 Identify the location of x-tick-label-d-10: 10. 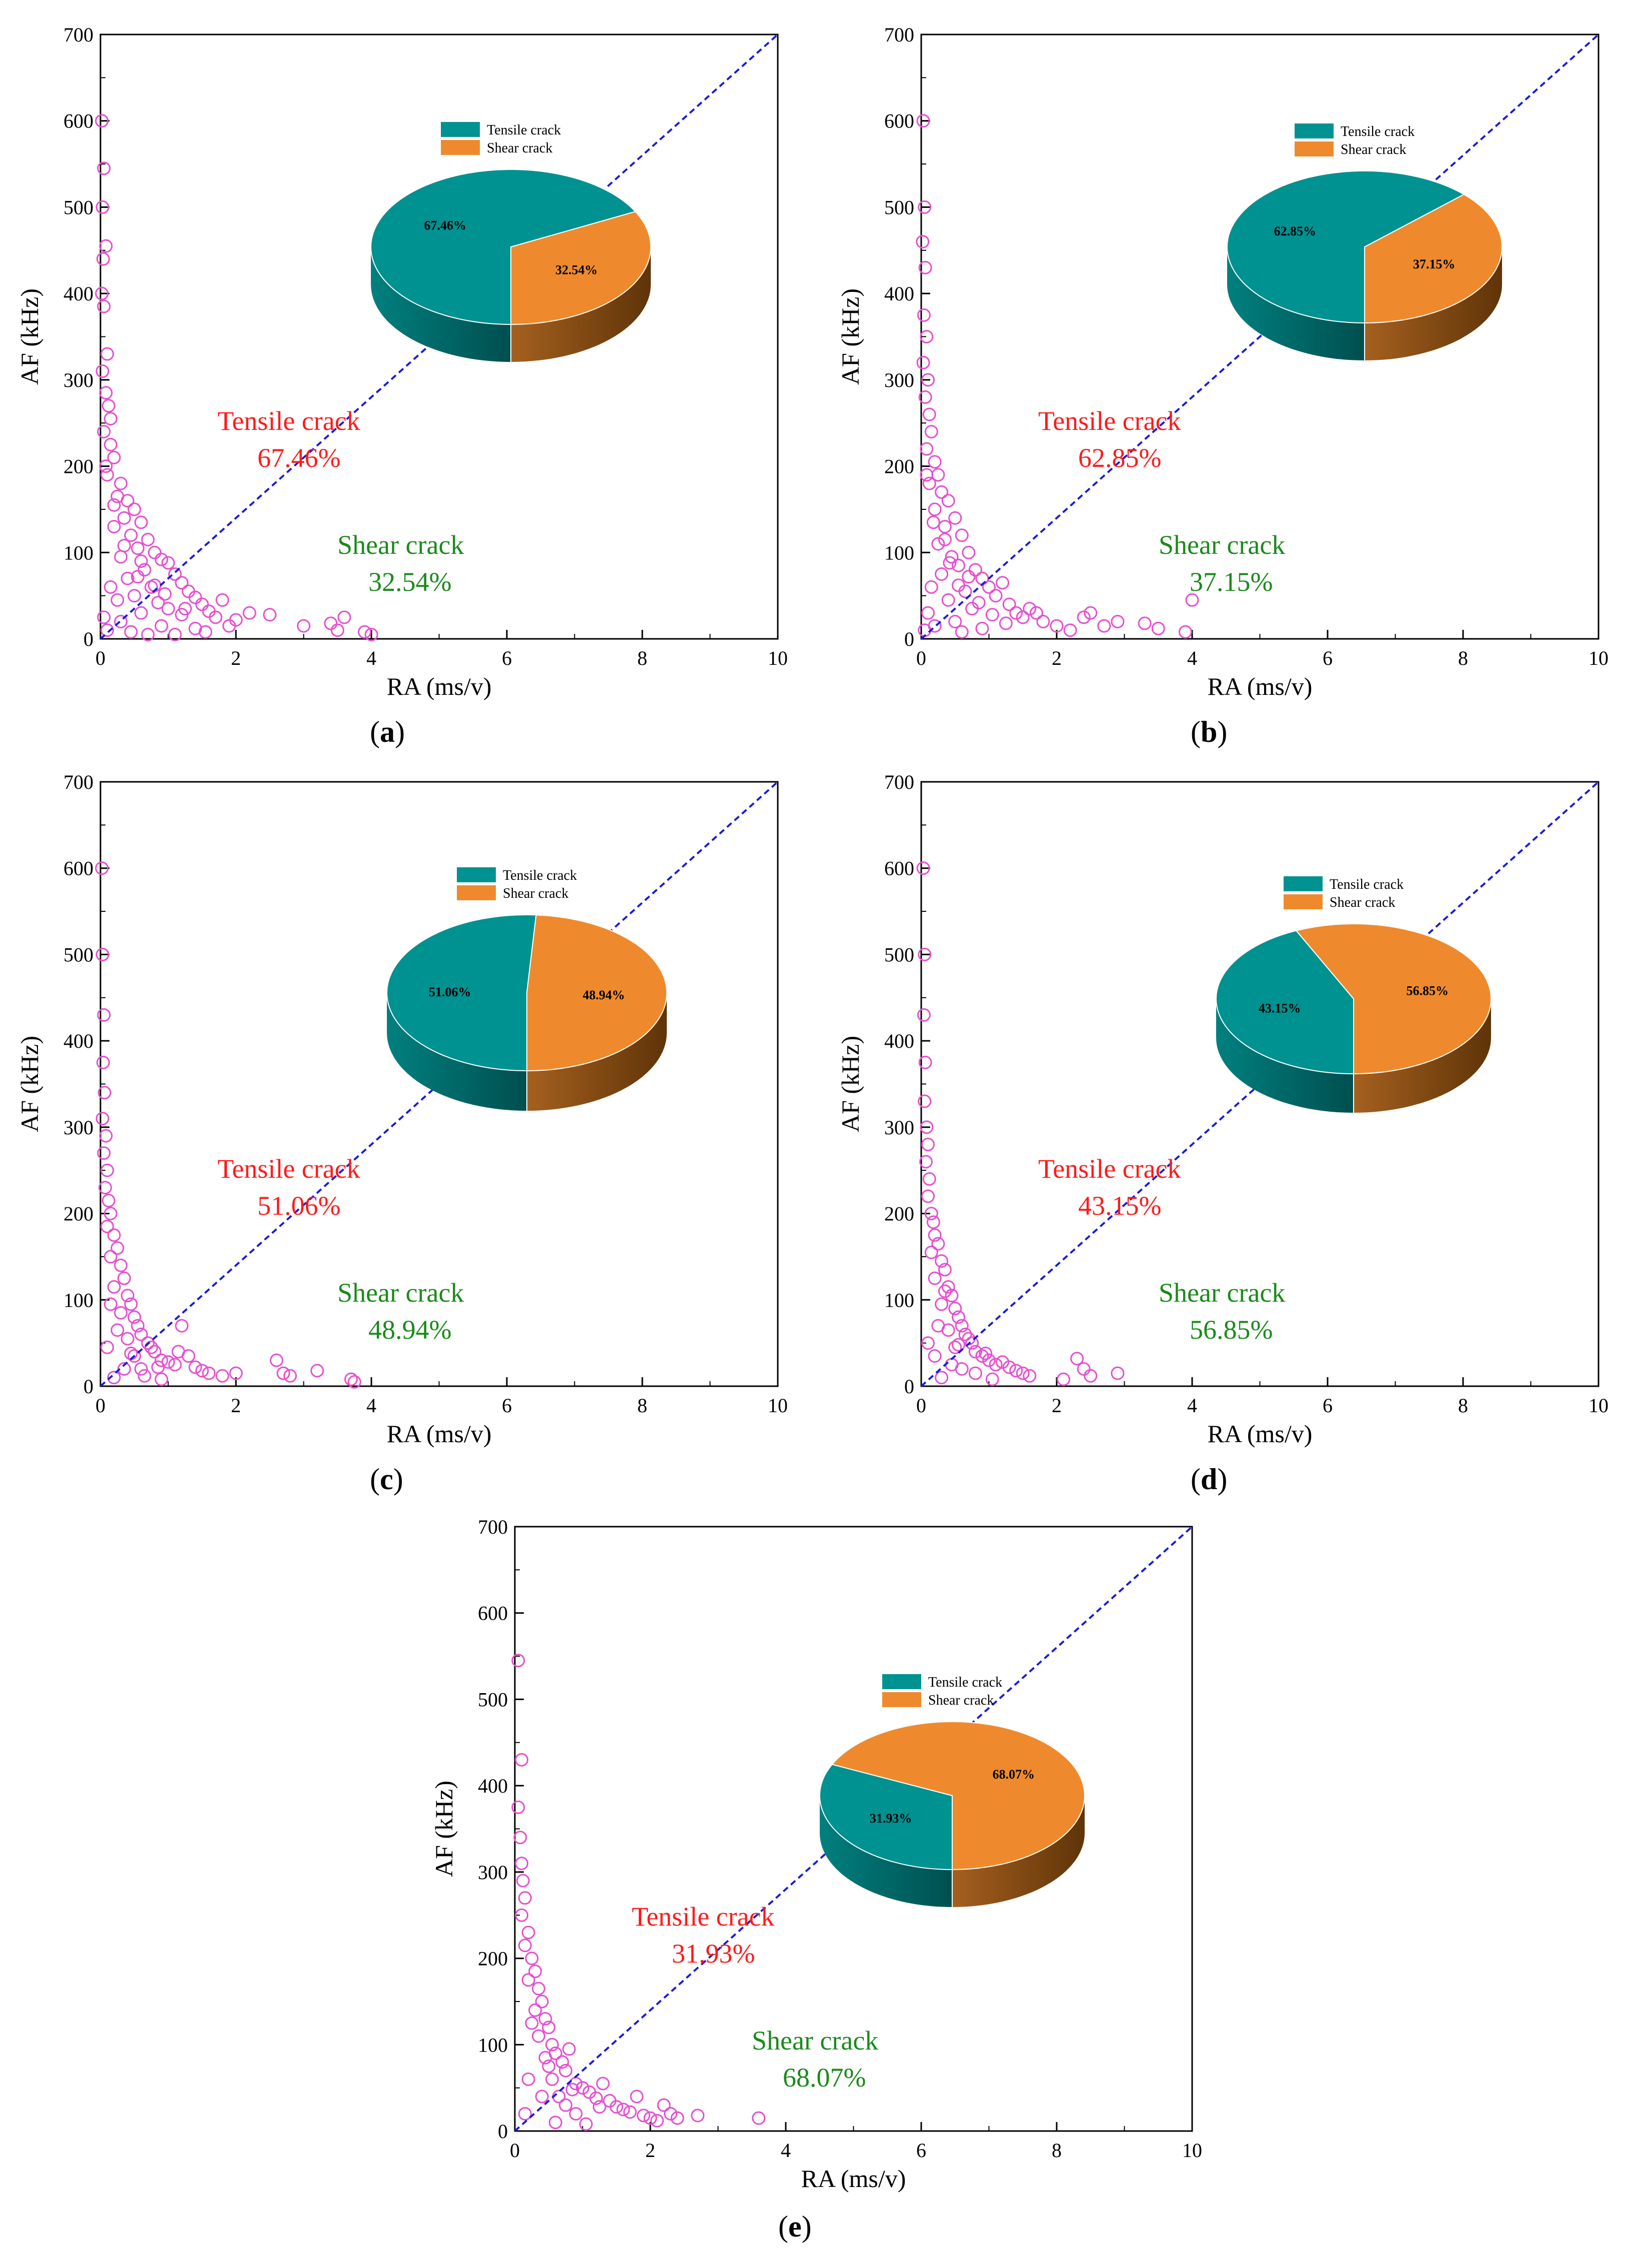
(1599, 1405).